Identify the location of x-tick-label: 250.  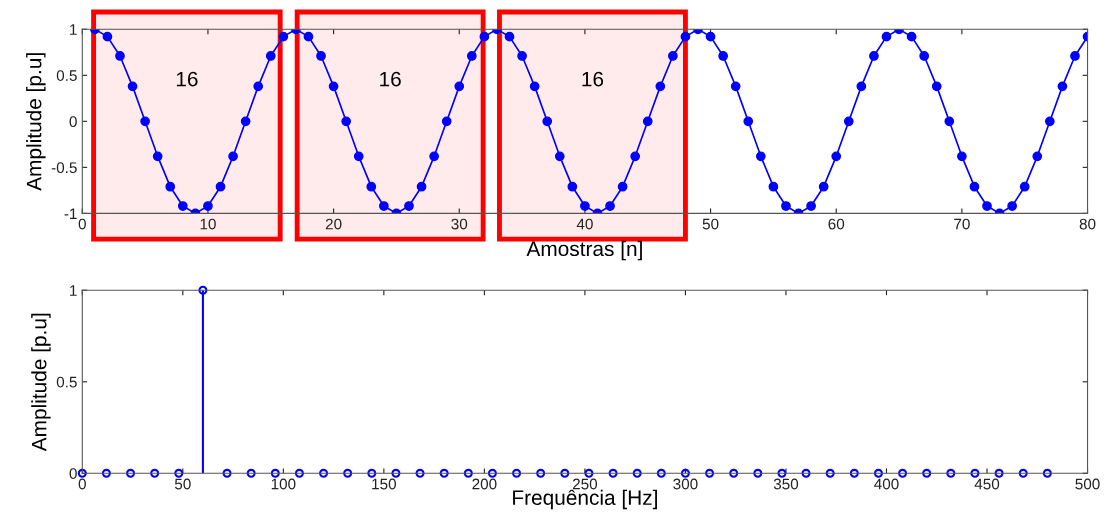
(585, 484).